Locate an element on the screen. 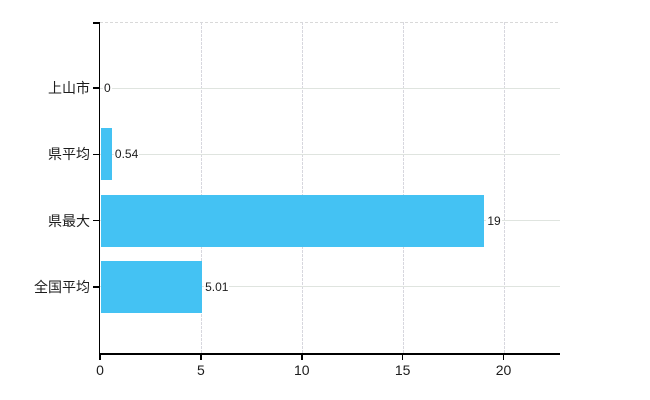 The height and width of the screenshot is (400, 650). y-axis-top-tick is located at coordinates (96, 23).